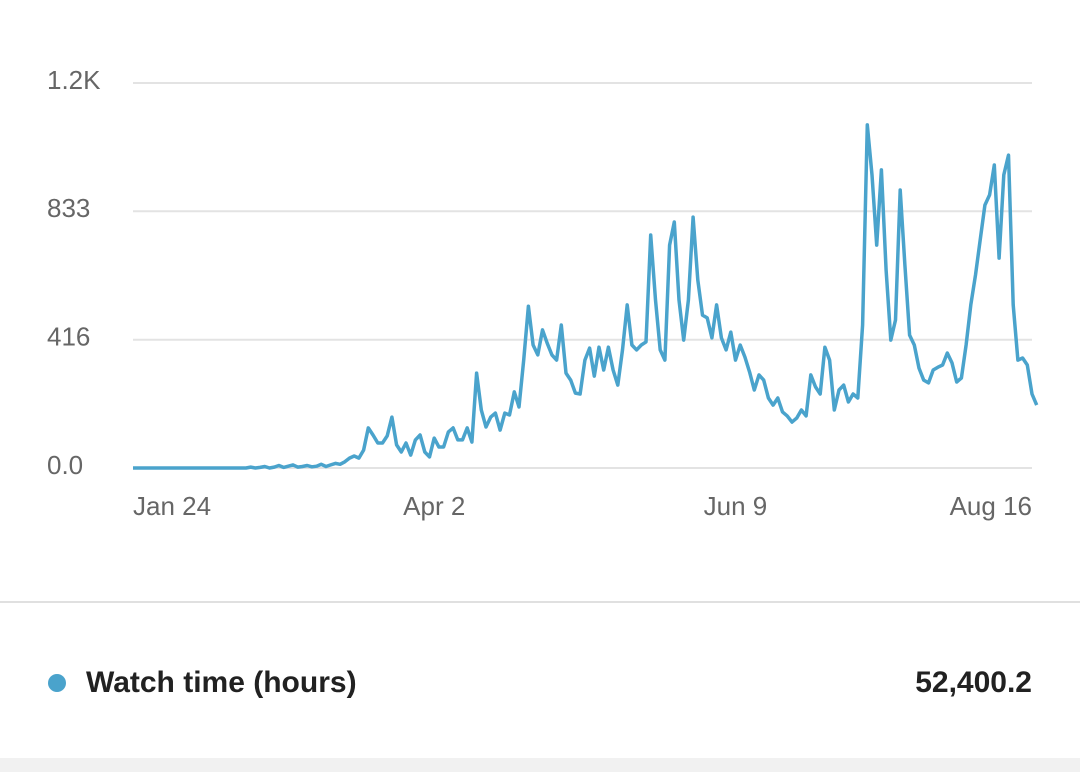 The width and height of the screenshot is (1080, 772). Describe the element at coordinates (172, 506) in the screenshot. I see `x-tick-label: Jan 24` at that location.